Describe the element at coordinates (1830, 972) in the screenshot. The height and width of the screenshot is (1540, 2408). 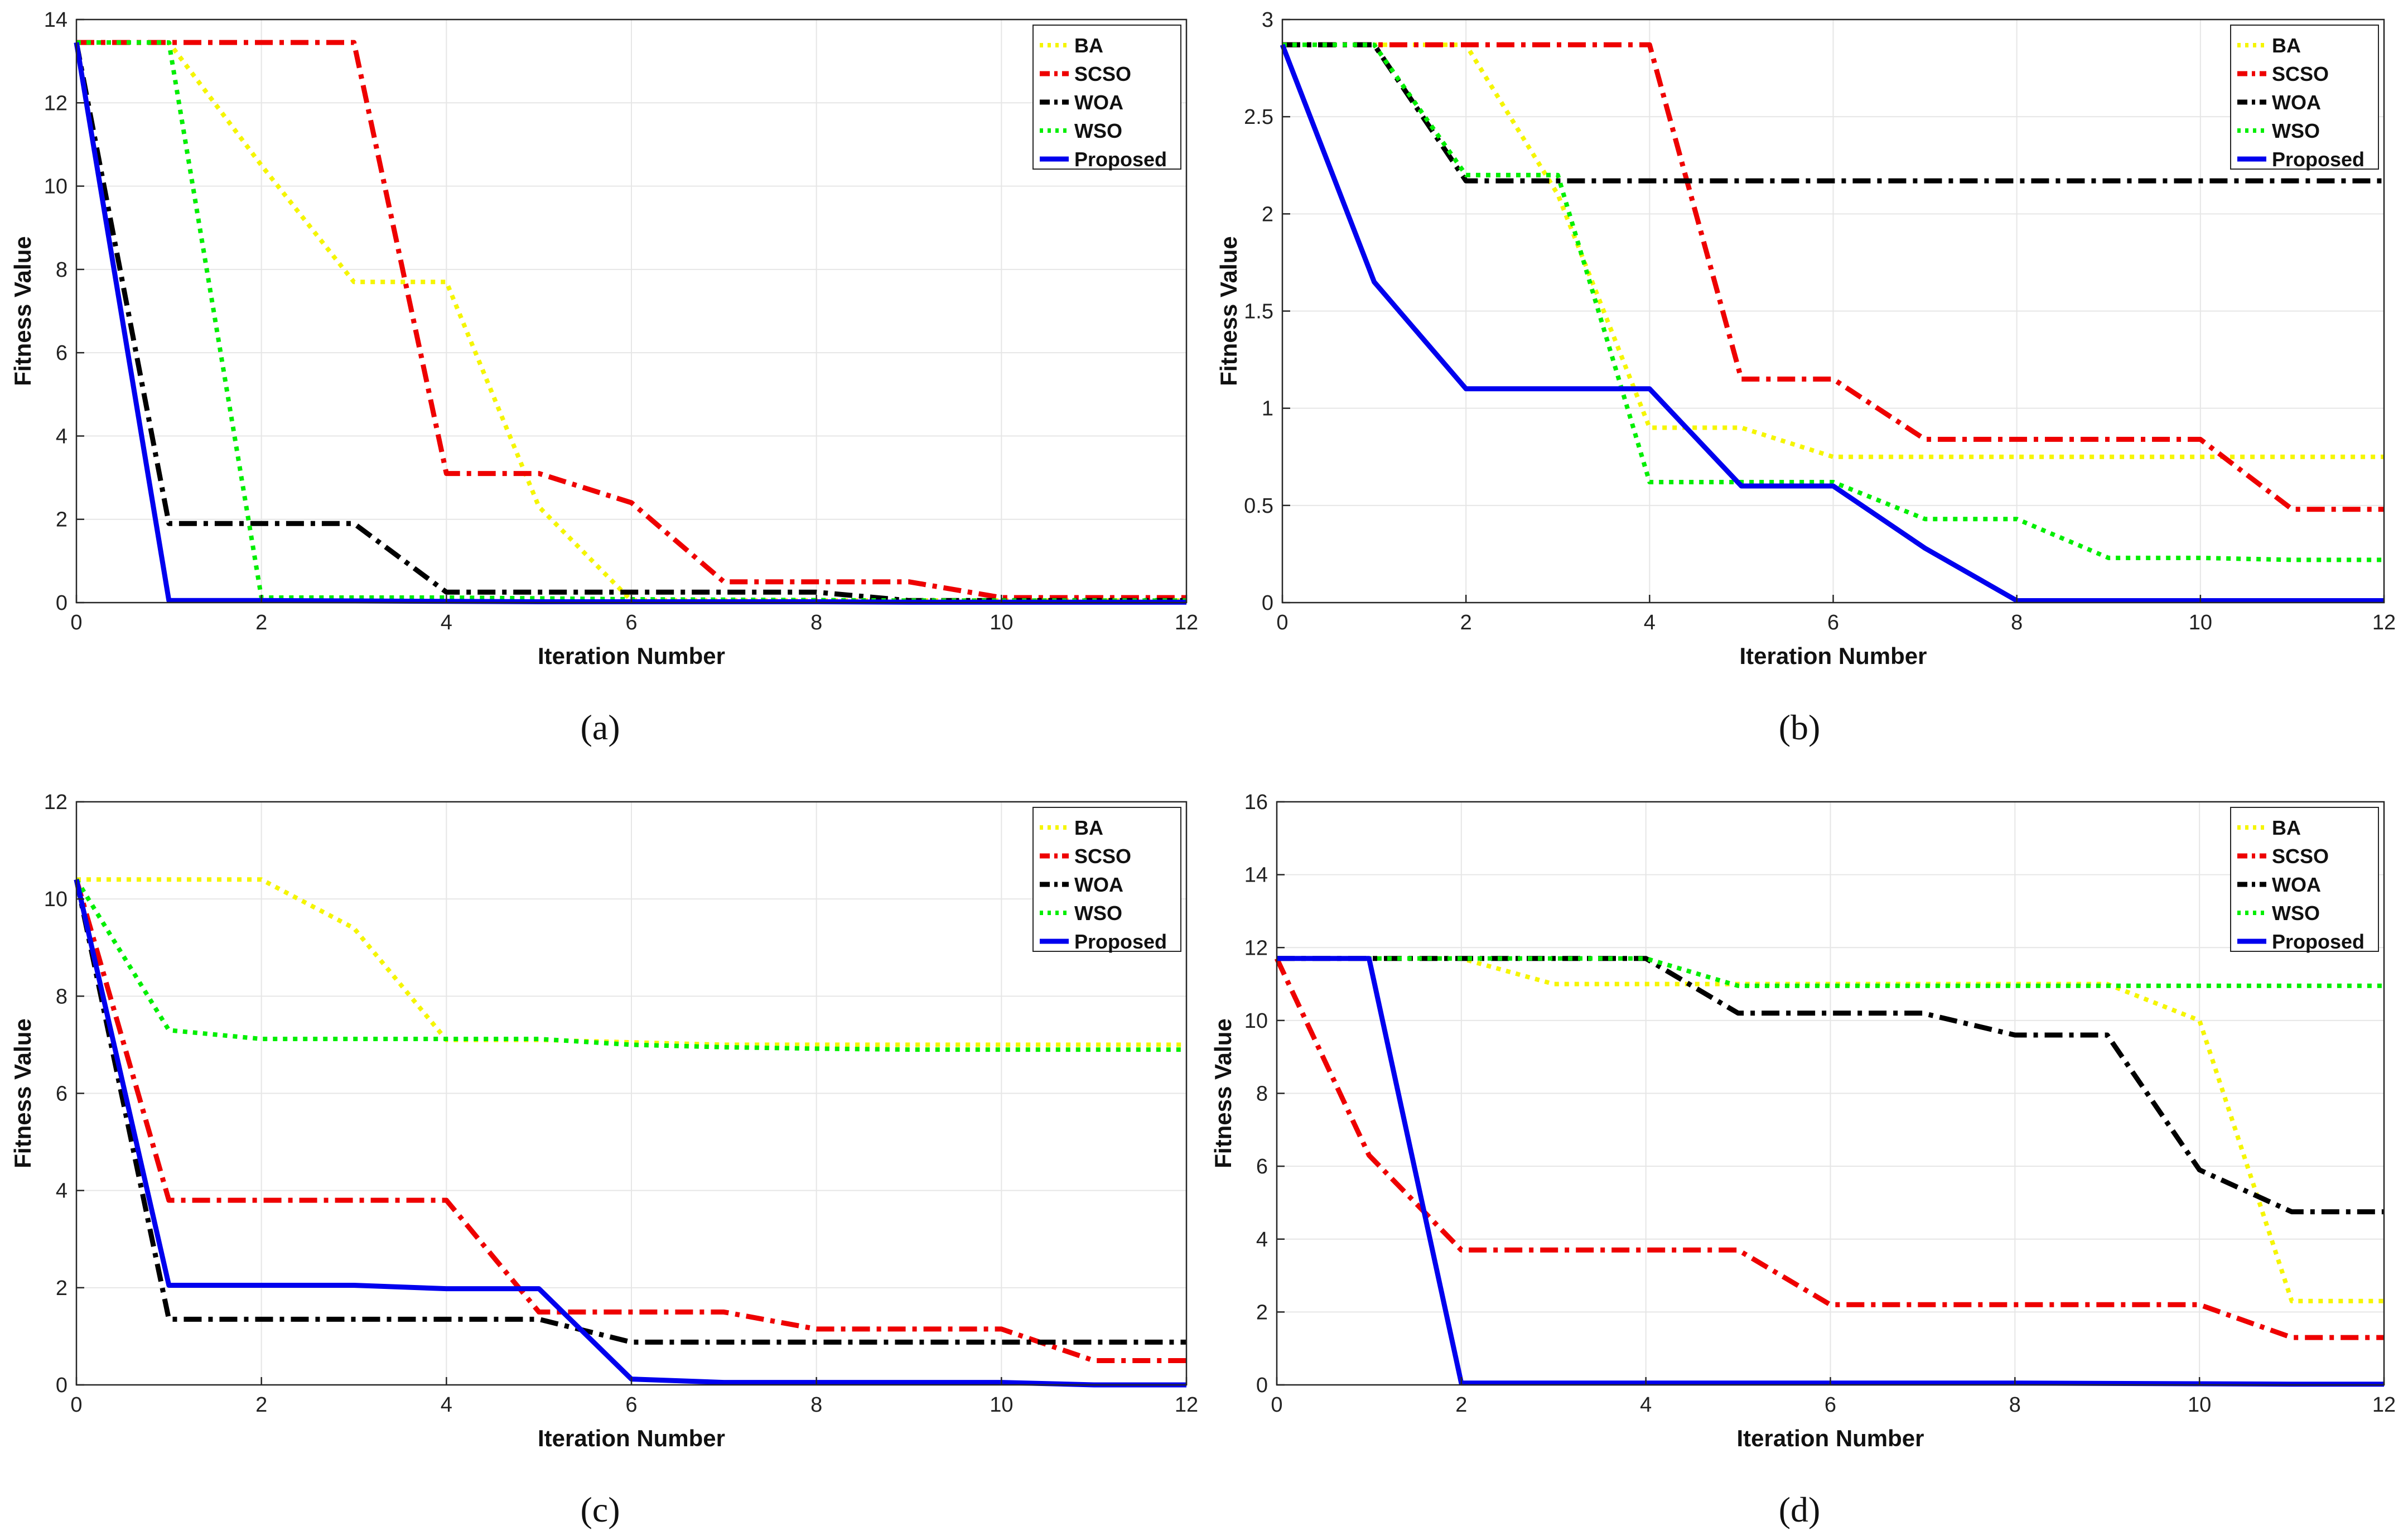
I see `series-line-wso` at that location.